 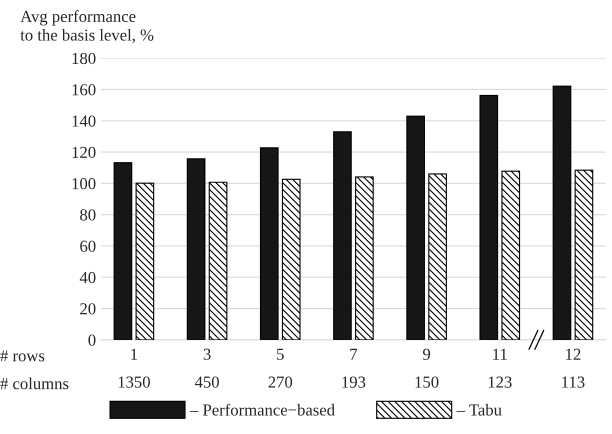 What do you see at coordinates (84, 184) in the screenshot?
I see `y-tick-label: 100` at bounding box center [84, 184].